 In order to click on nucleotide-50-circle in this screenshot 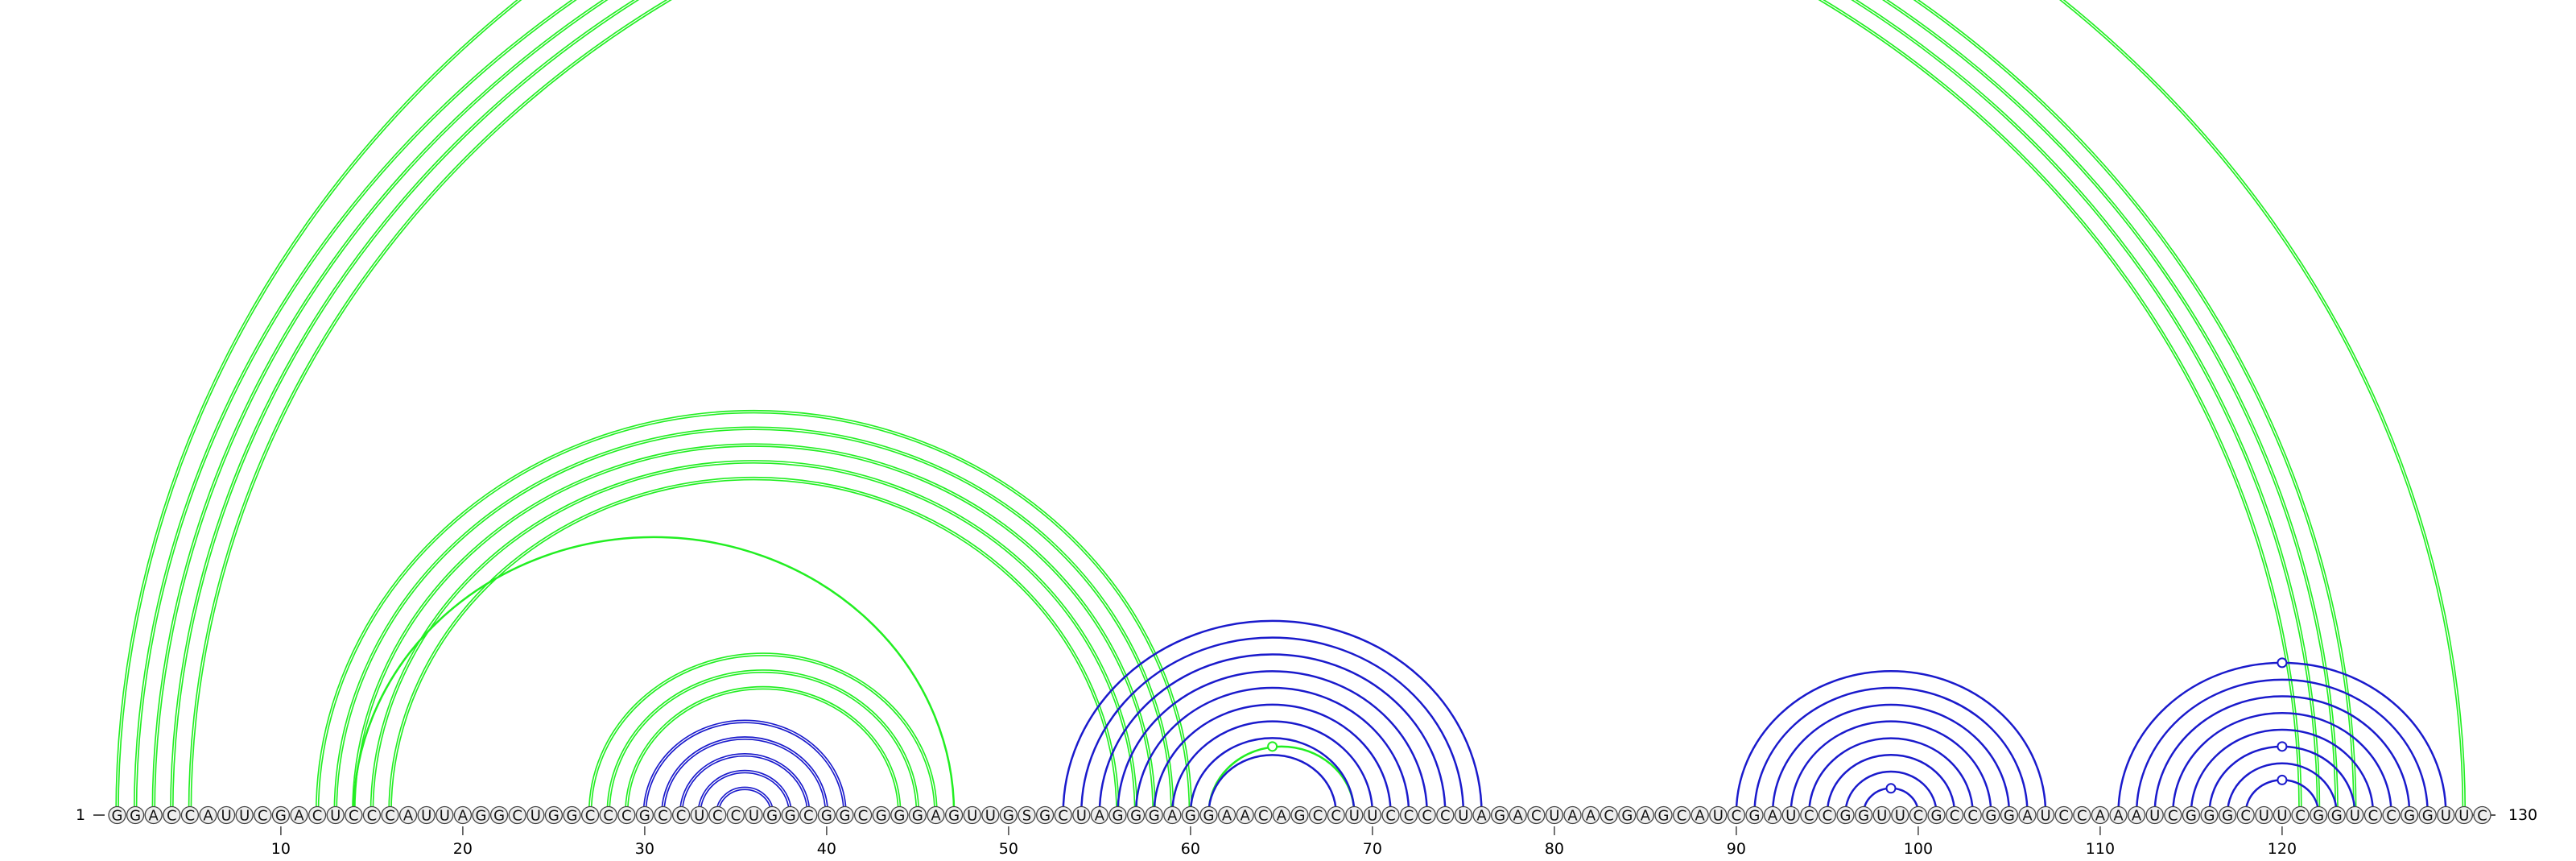, I will do `click(1008, 815)`.